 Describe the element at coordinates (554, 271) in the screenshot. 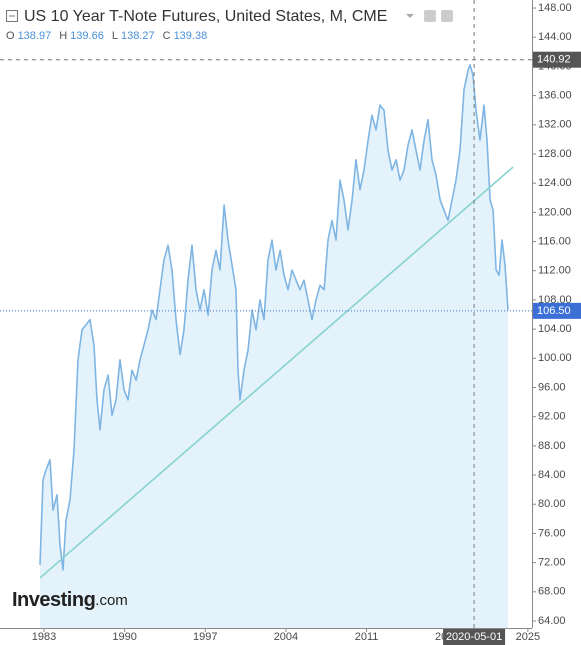

I see `y-tick-label: 112.00` at that location.